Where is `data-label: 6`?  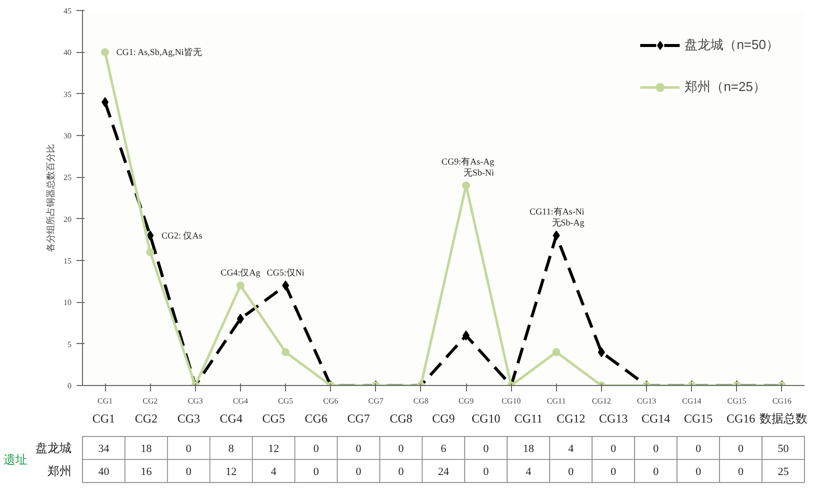 data-label: 6 is located at coordinates (443, 449).